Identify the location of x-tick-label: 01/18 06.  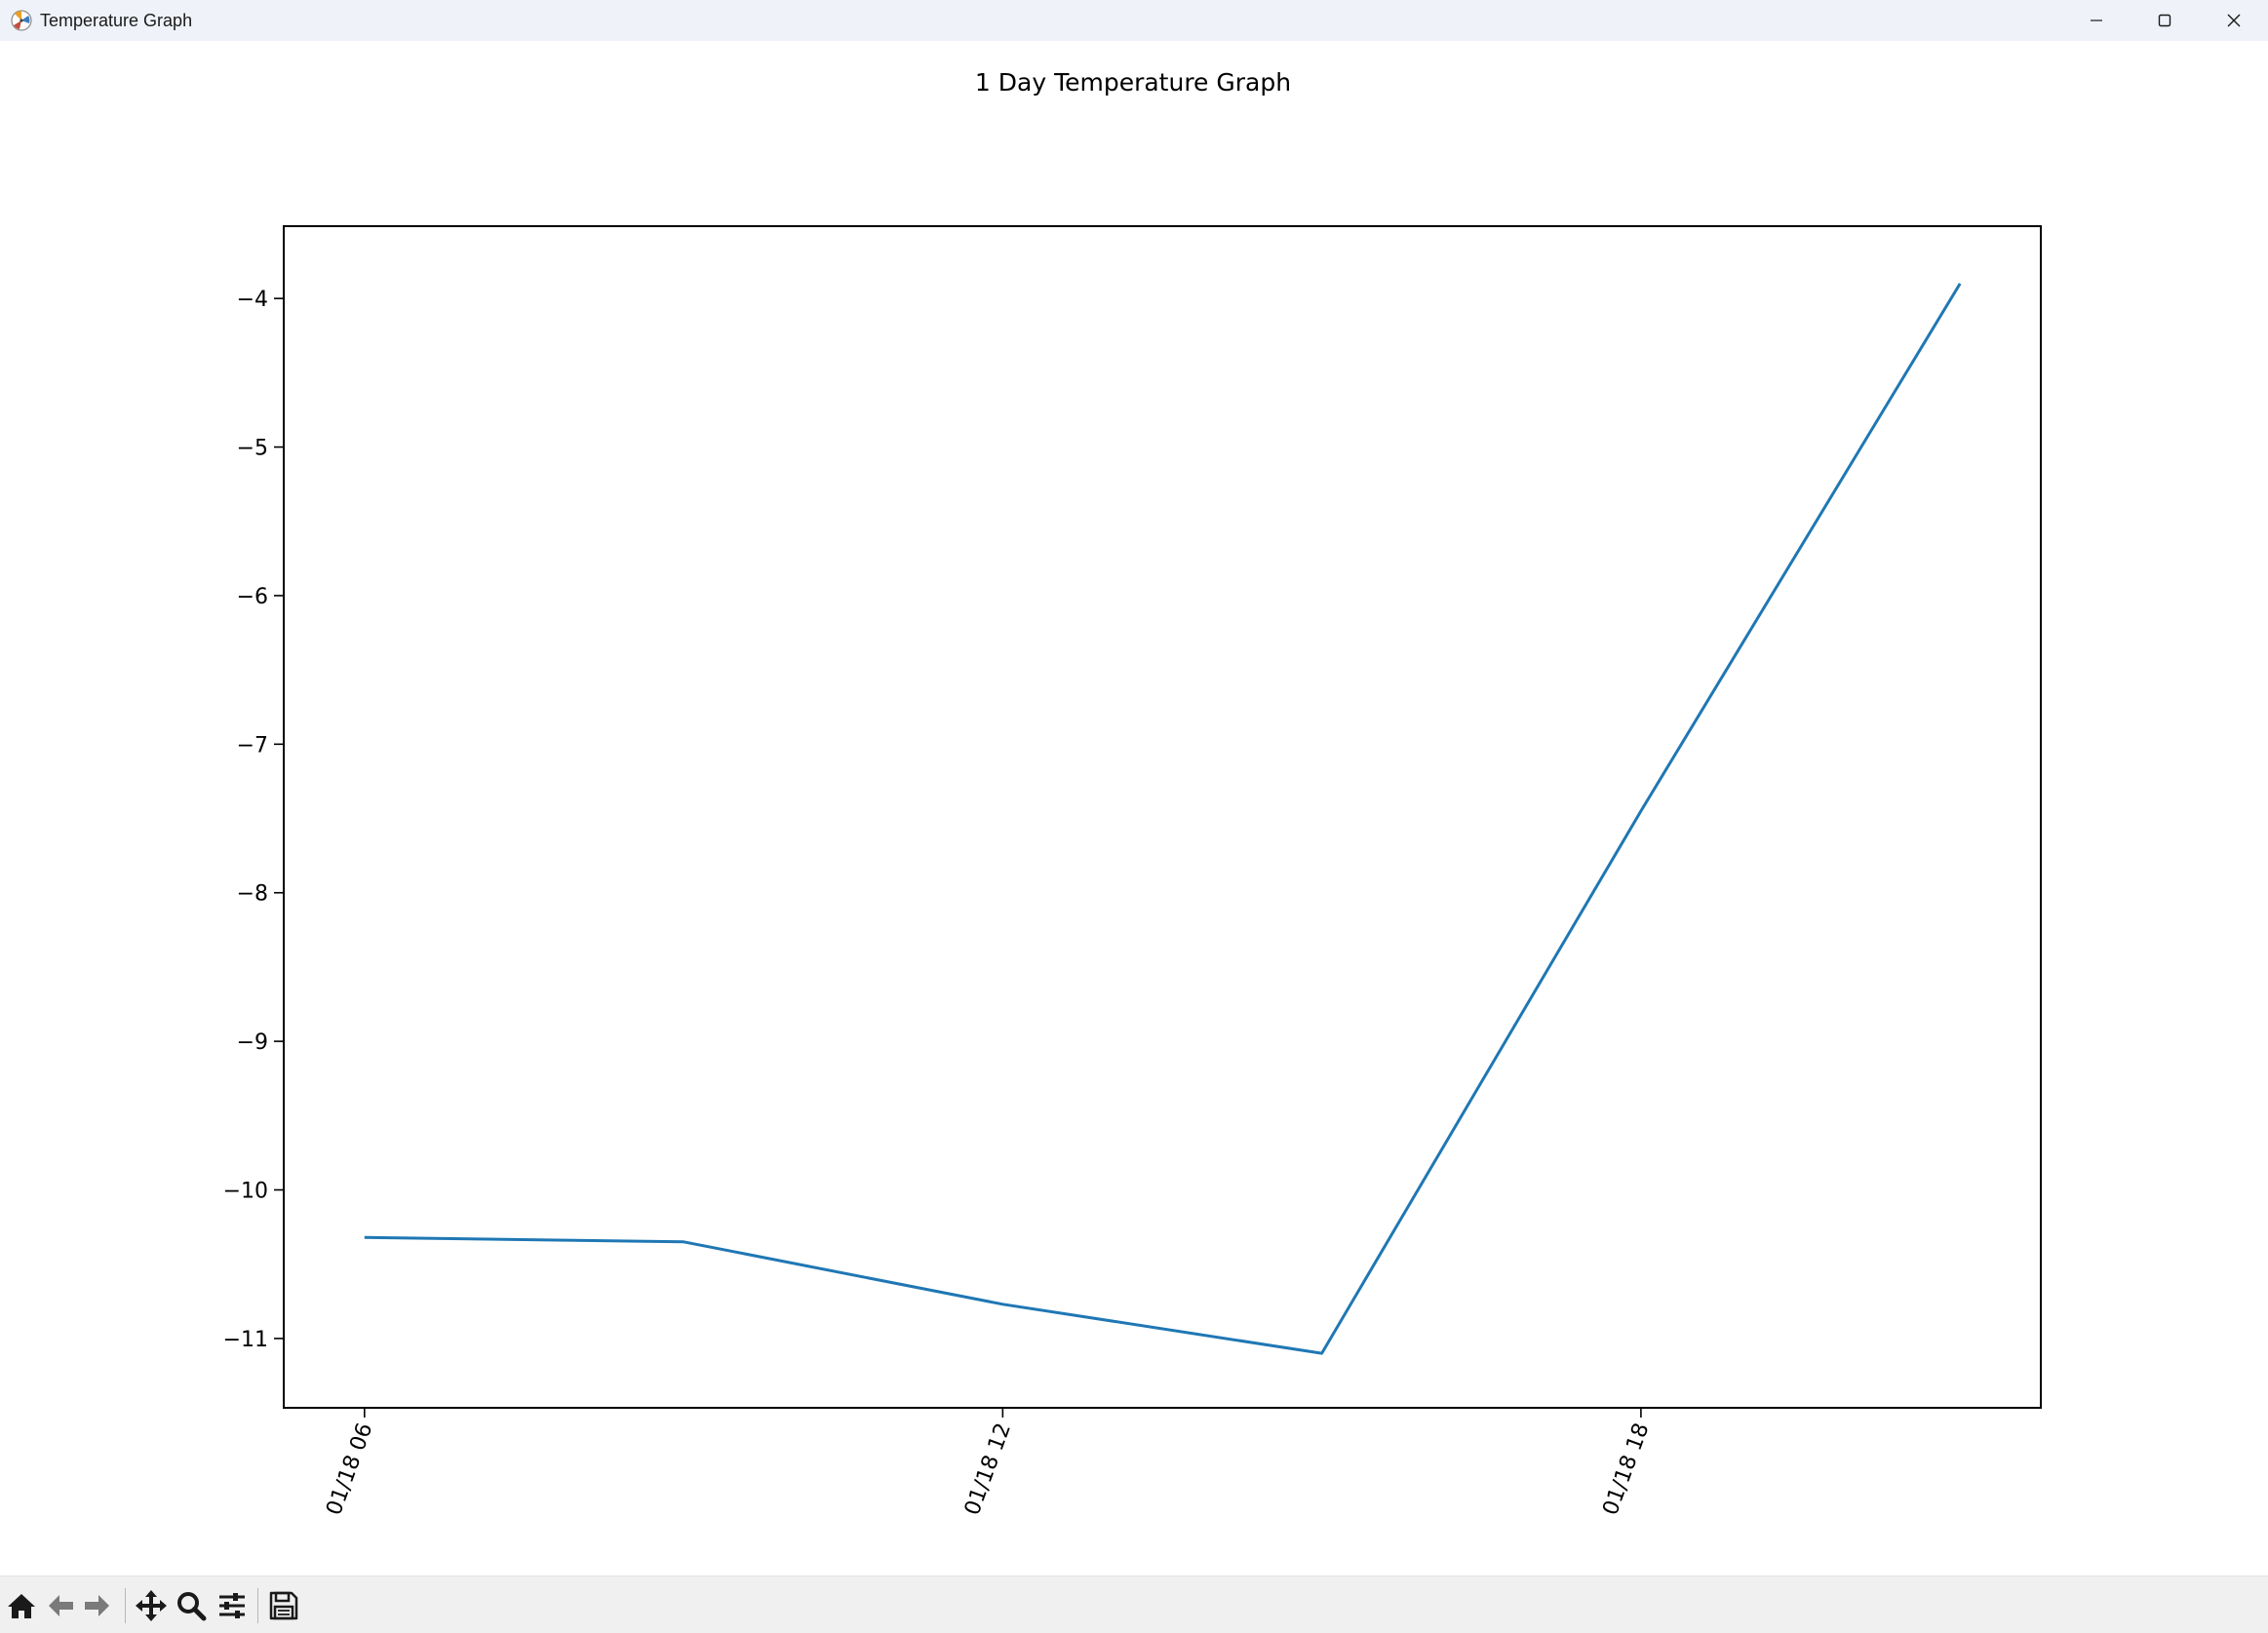
(350, 1469).